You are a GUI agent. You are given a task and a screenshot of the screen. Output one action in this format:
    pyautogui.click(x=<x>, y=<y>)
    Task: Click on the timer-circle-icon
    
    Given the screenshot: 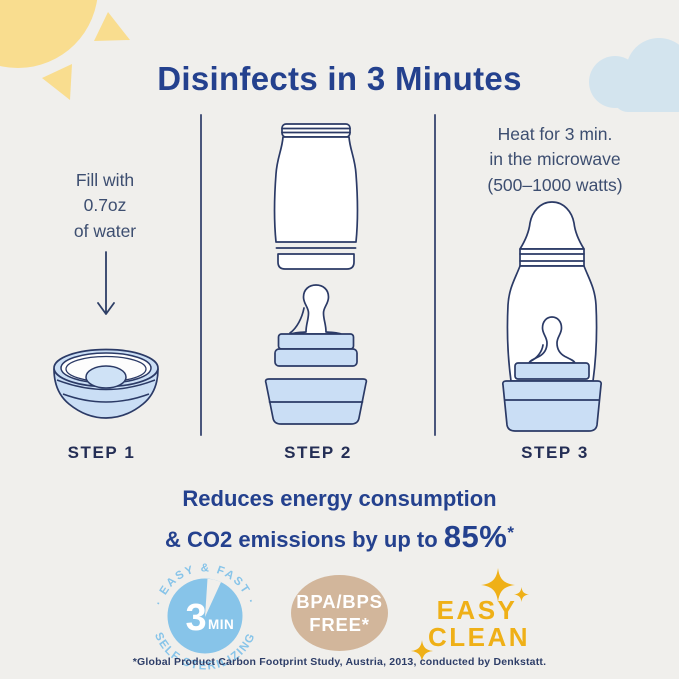 What is the action you would take?
    pyautogui.click(x=205, y=616)
    